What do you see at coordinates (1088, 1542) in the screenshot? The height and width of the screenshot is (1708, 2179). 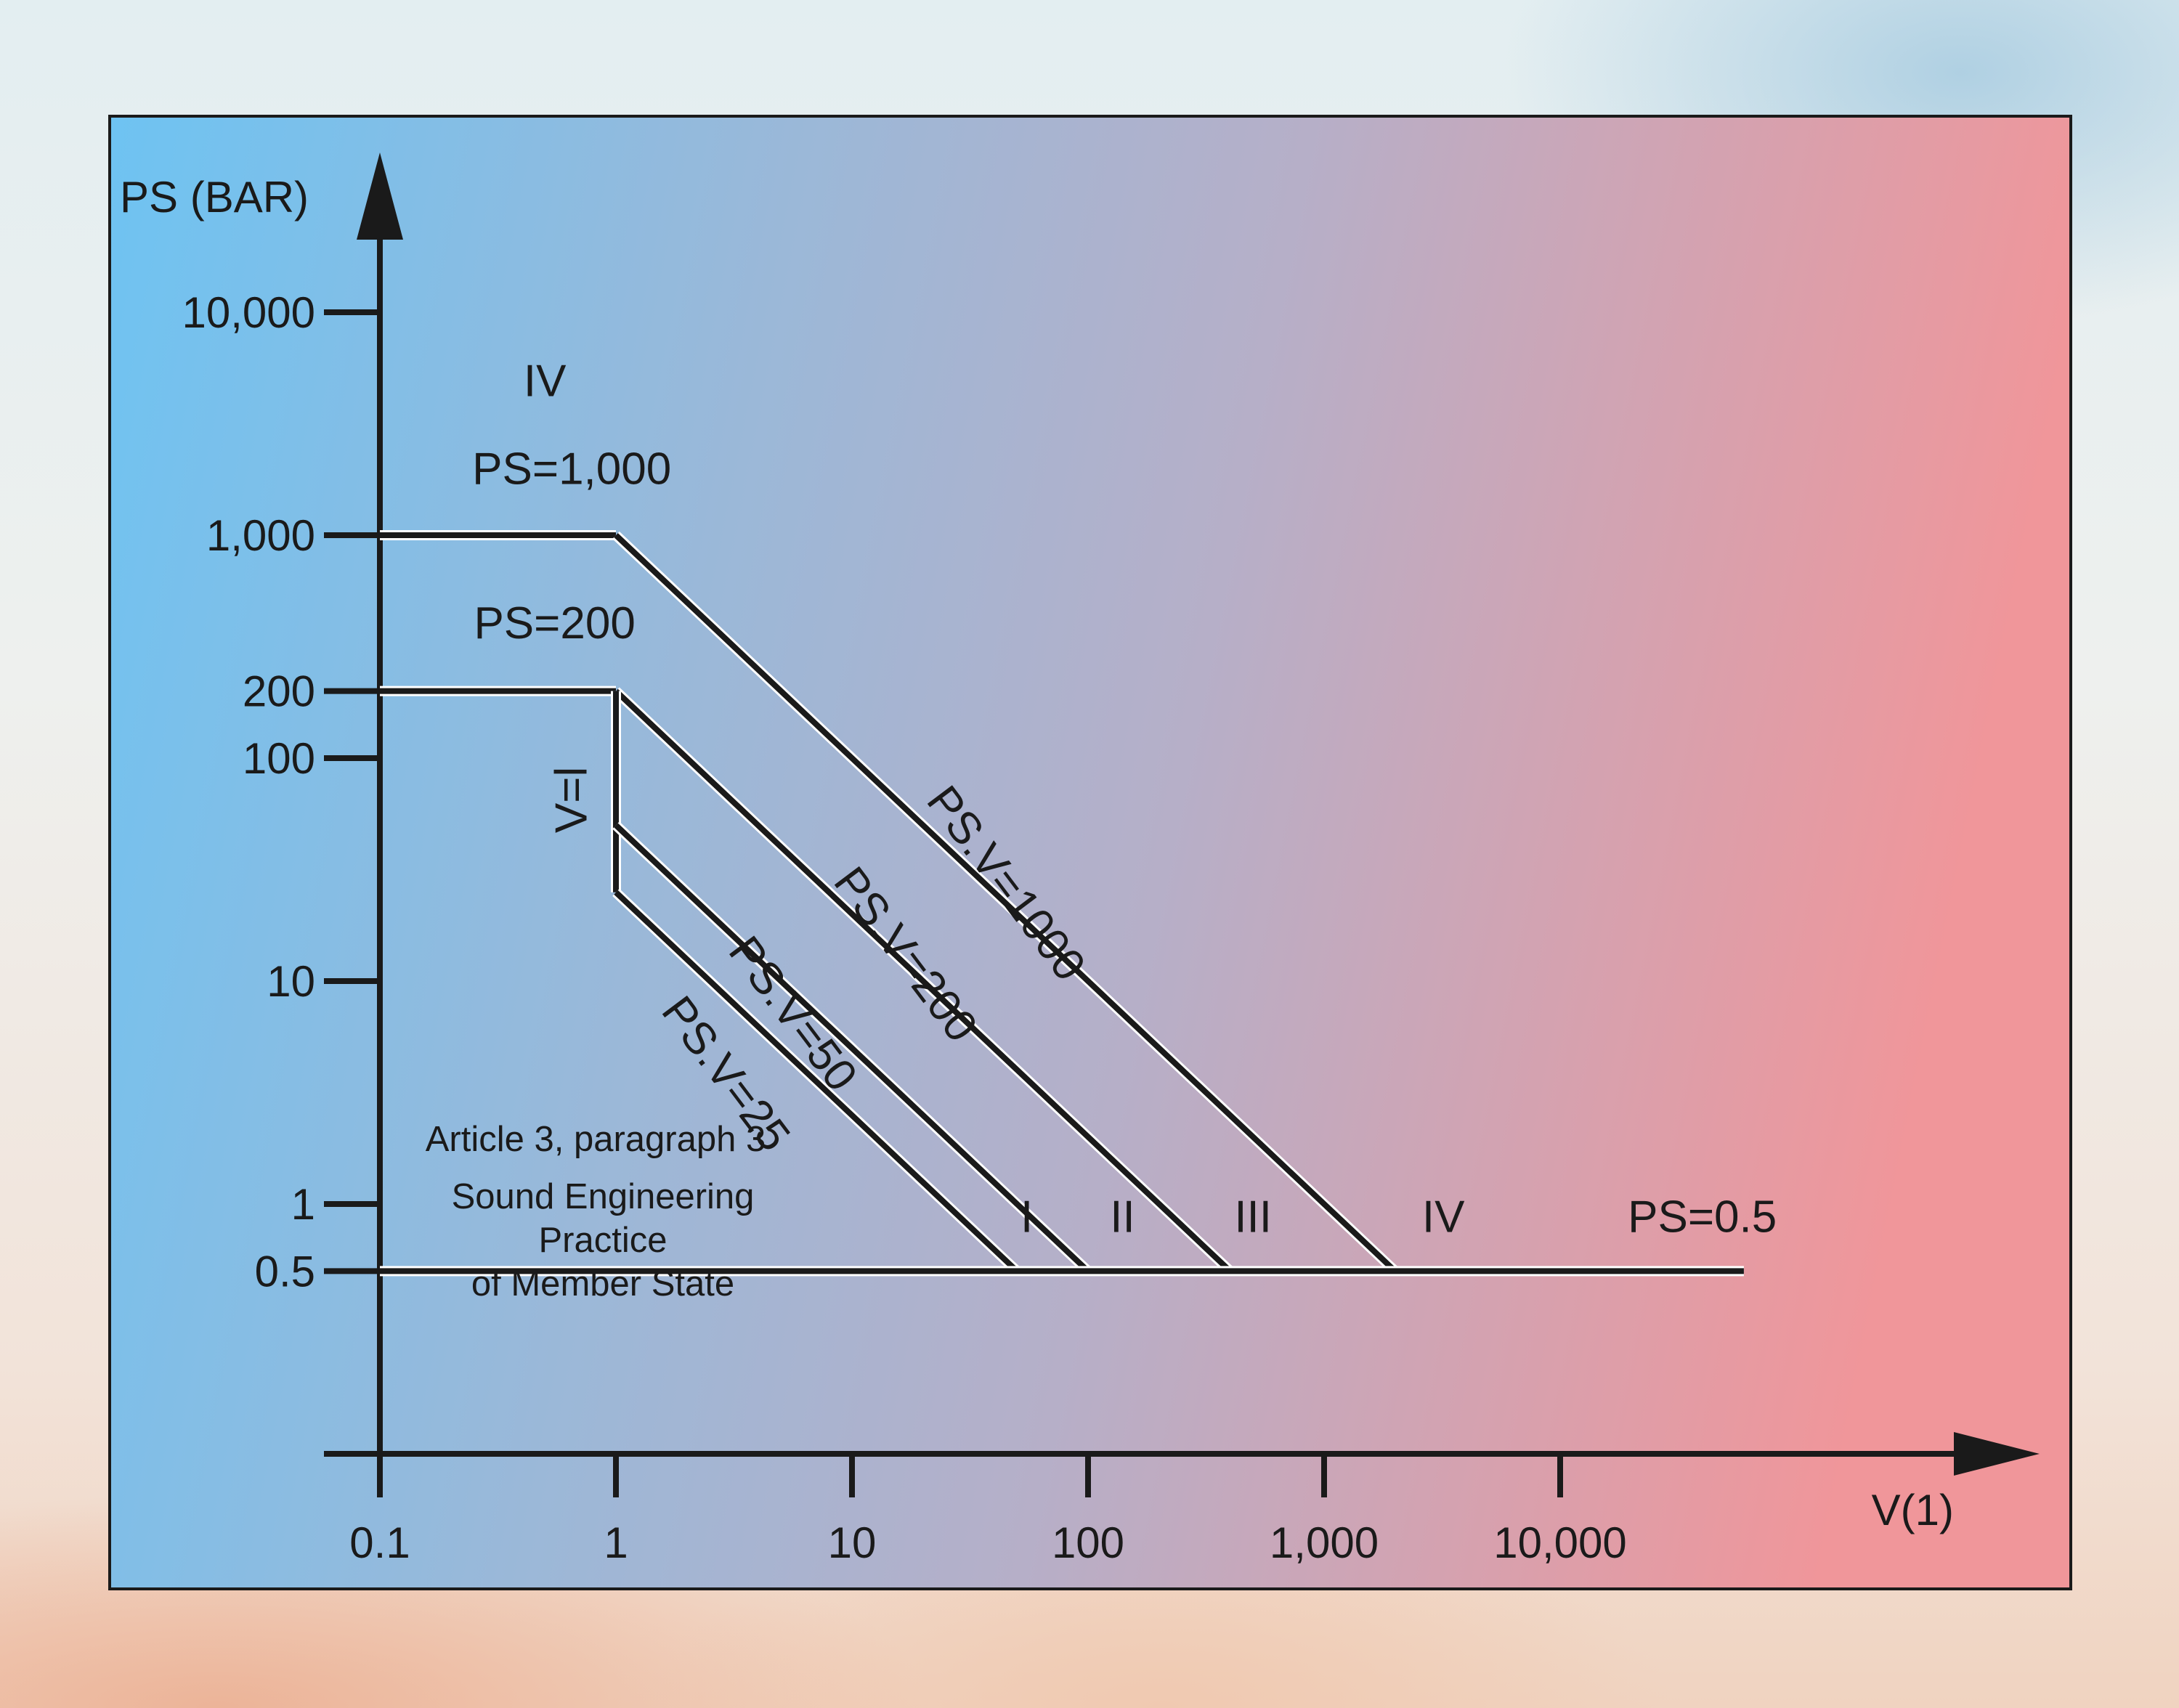 I see `x-tick-label: 100` at bounding box center [1088, 1542].